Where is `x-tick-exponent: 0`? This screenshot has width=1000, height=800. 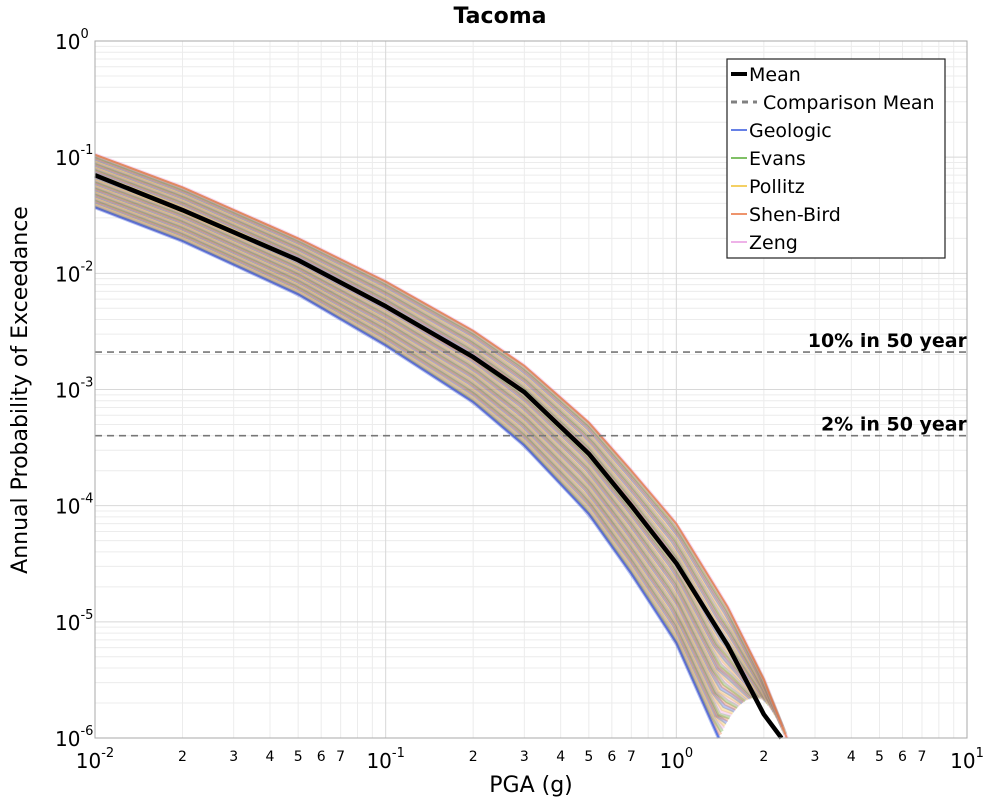
x-tick-exponent: 0 is located at coordinates (689, 753).